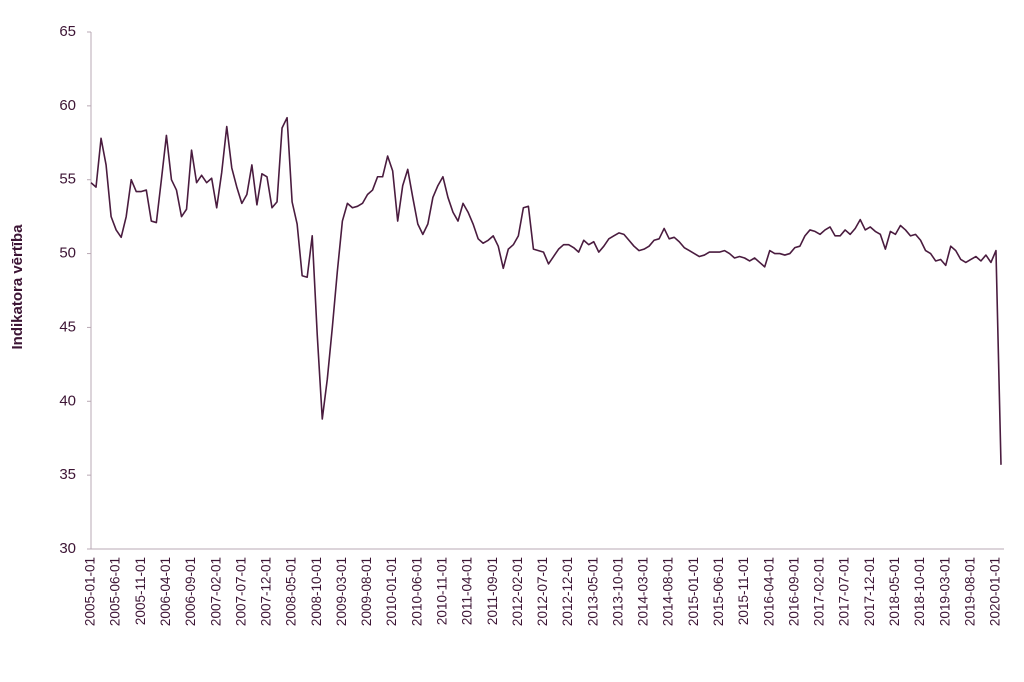  Describe the element at coordinates (215, 591) in the screenshot. I see `x-tick-label: 2007-02-01` at that location.